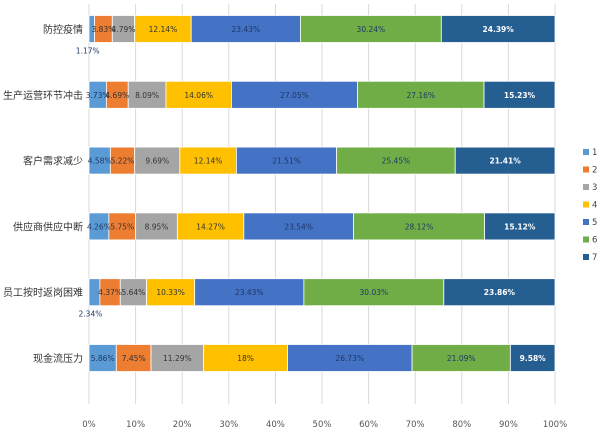 Image resolution: width=600 pixels, height=433 pixels. I want to click on data-label: 1.17%, so click(88, 51).